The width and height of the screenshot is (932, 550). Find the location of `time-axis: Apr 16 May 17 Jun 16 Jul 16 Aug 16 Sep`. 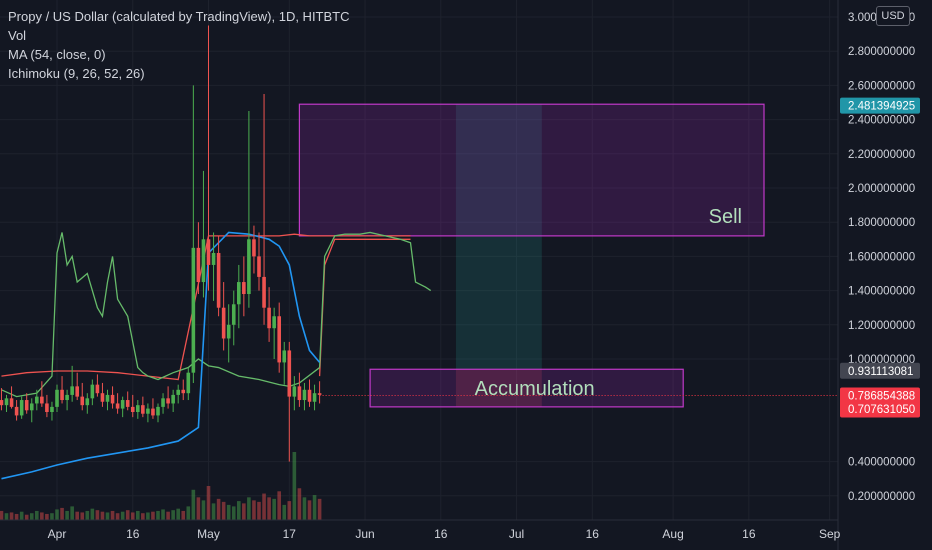

time-axis: Apr 16 May 17 Jun 16 Jul 16 Aug 16 Sep is located at coordinates (420, 530).